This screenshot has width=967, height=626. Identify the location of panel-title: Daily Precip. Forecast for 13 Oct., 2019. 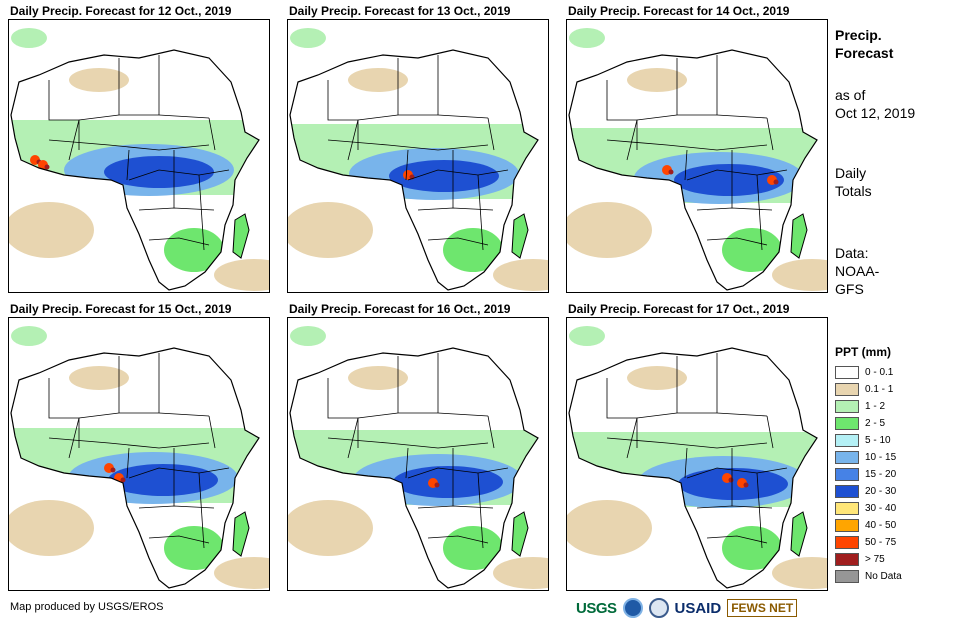
(400, 11).